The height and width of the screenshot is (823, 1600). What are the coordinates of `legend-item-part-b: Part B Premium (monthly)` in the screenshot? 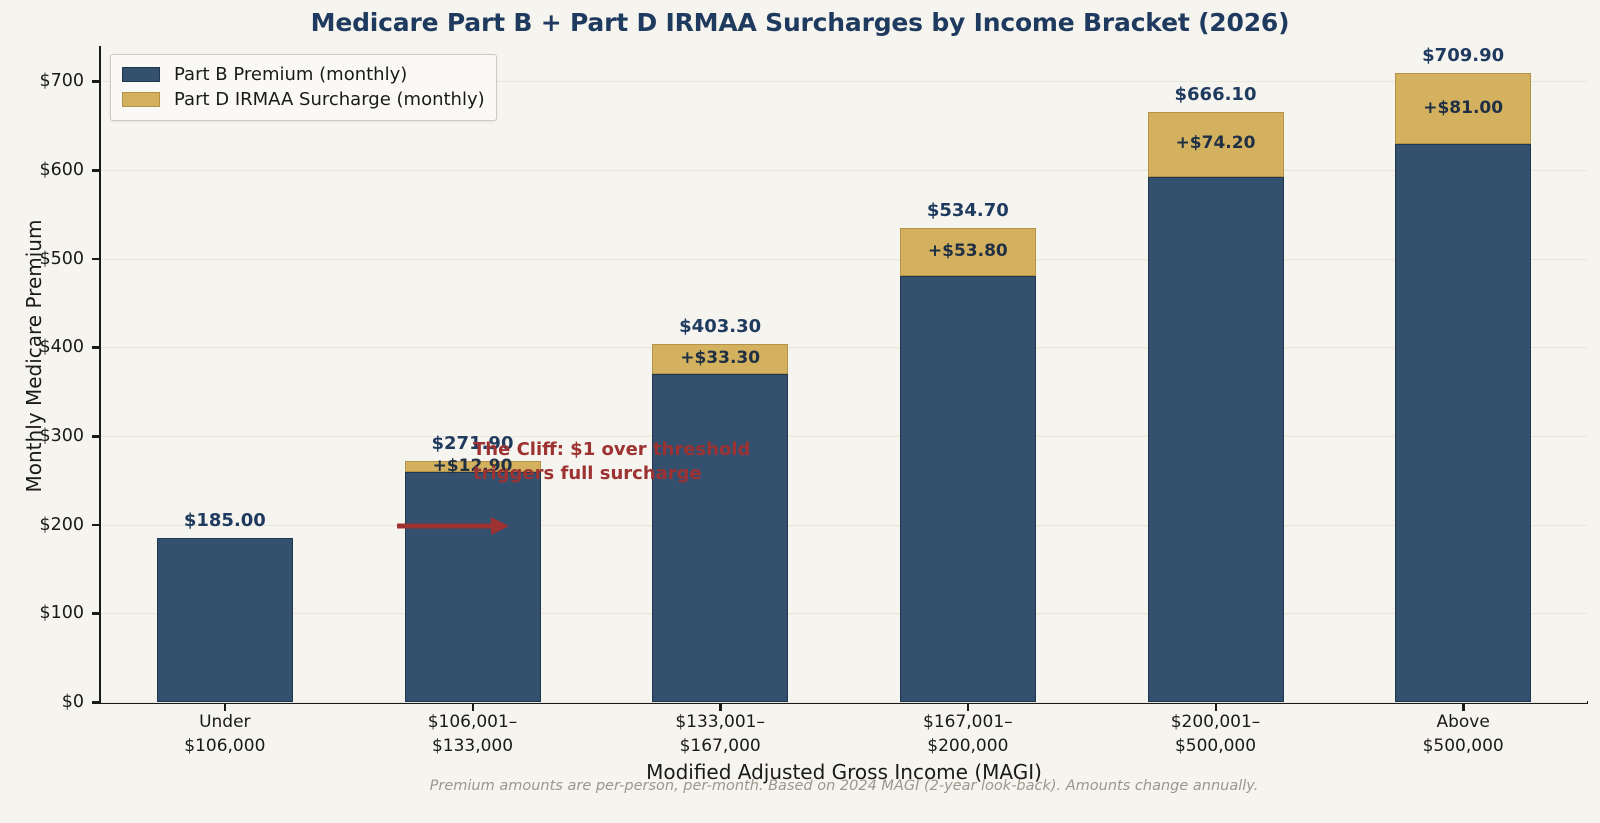 It's located at (303, 74).